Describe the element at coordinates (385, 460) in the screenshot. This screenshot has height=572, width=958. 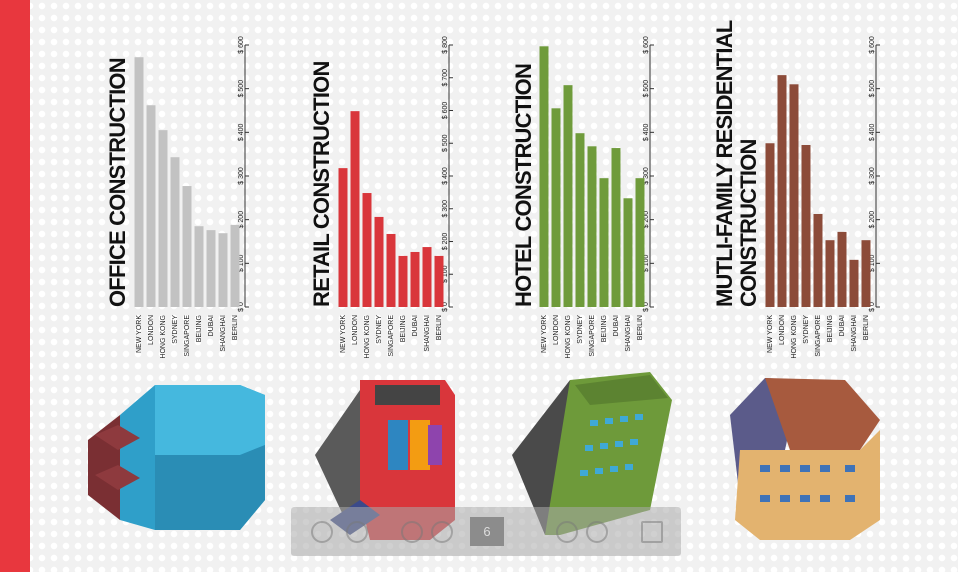
I see `retail-building` at that location.